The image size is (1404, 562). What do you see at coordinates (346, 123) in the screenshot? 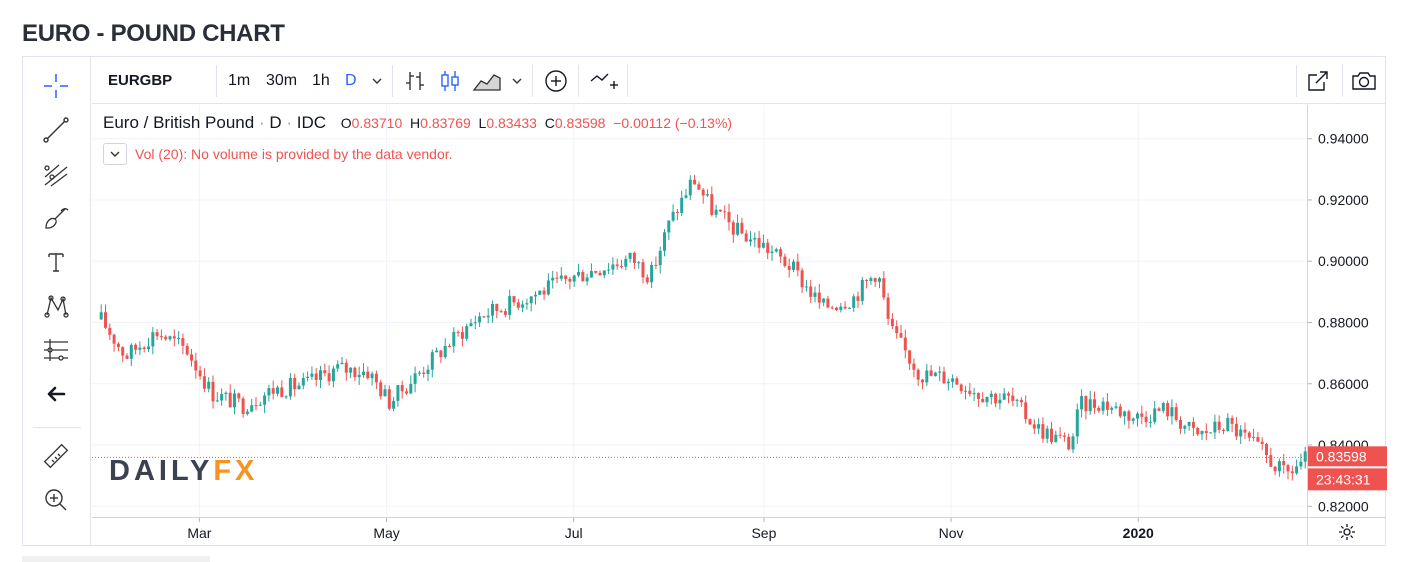
I see `open-label: O` at bounding box center [346, 123].